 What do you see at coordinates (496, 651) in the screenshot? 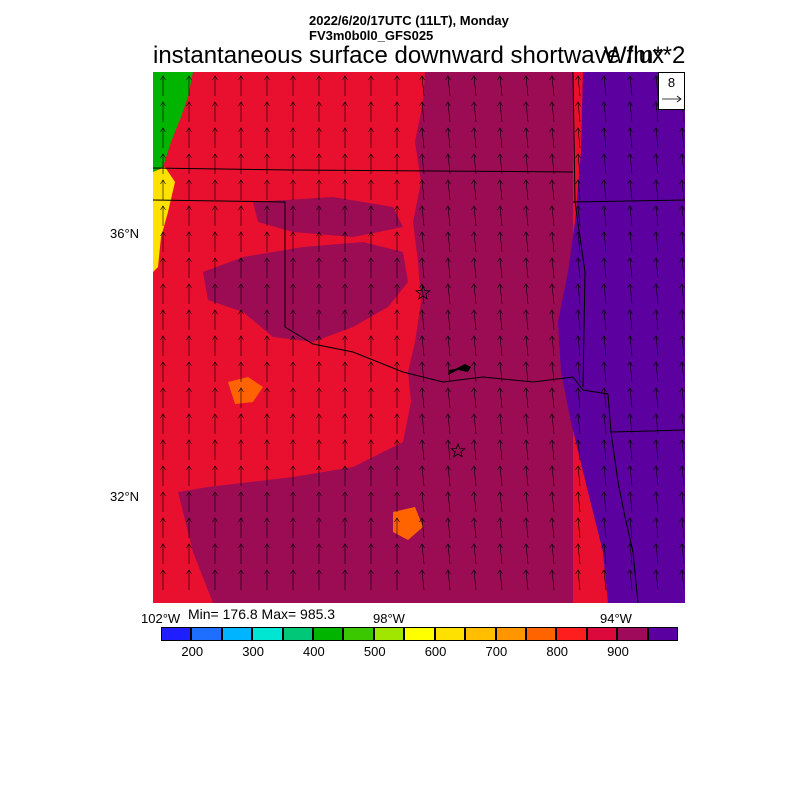
I see `colorbar-tick-label: 700` at bounding box center [496, 651].